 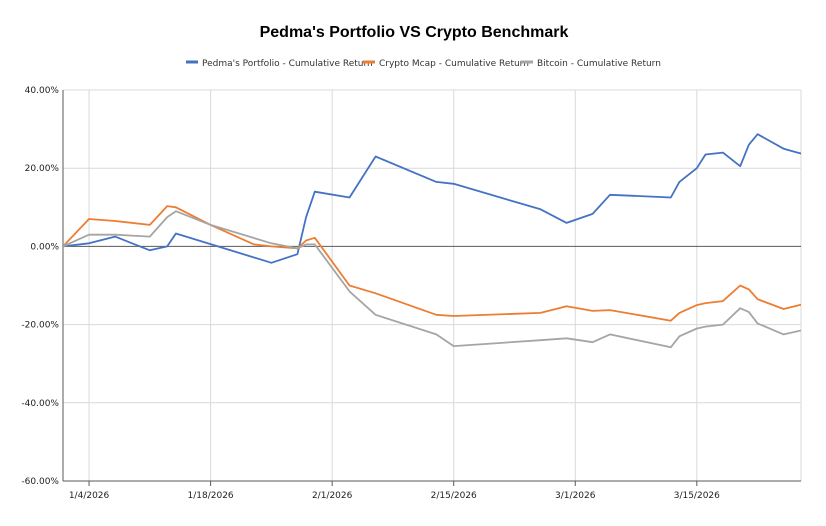 I want to click on legend-item-crypto-mcap: Crypto Mcap - Cumulative Return, so click(x=446, y=64).